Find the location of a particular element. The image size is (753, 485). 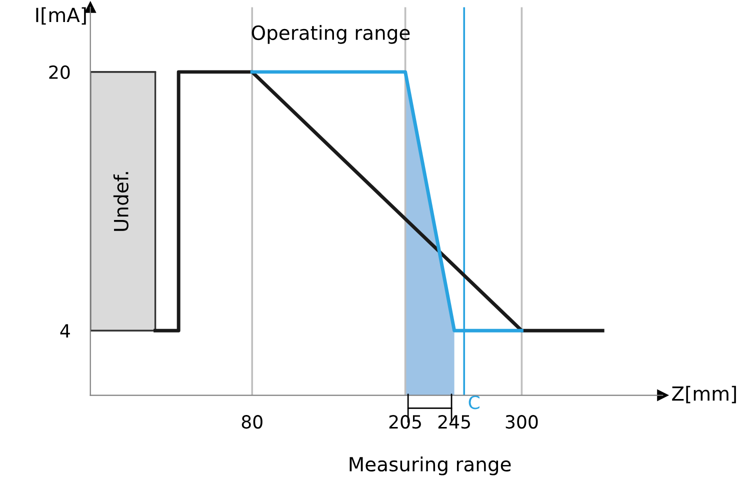

annotation: Operating range is located at coordinates (331, 34).